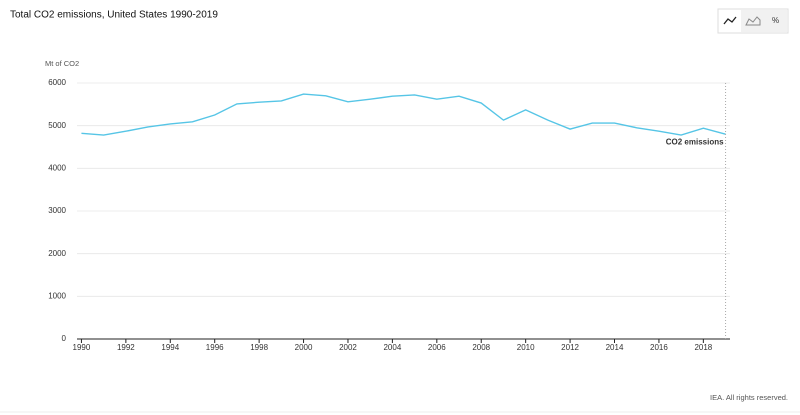  What do you see at coordinates (57, 82) in the screenshot?
I see `y-tick-label: 6000` at bounding box center [57, 82].